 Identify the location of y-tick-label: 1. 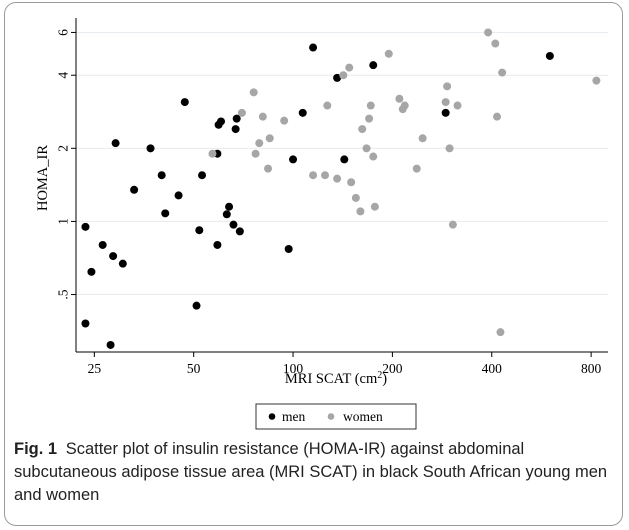
(63, 221).